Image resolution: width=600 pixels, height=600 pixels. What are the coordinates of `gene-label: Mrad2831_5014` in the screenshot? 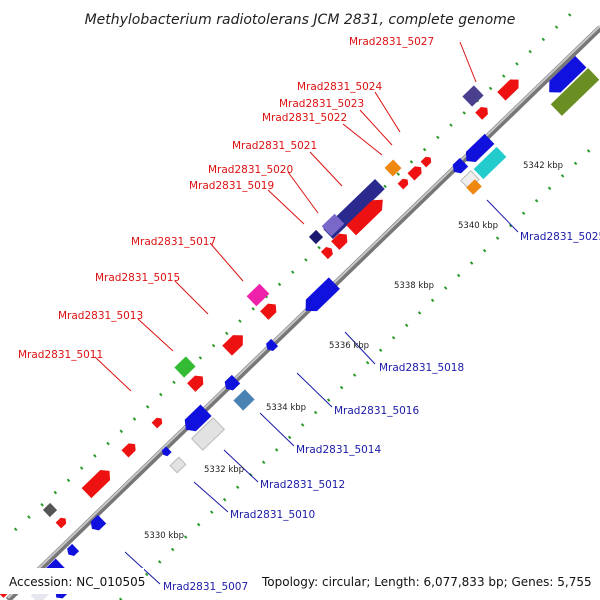 It's located at (338, 450).